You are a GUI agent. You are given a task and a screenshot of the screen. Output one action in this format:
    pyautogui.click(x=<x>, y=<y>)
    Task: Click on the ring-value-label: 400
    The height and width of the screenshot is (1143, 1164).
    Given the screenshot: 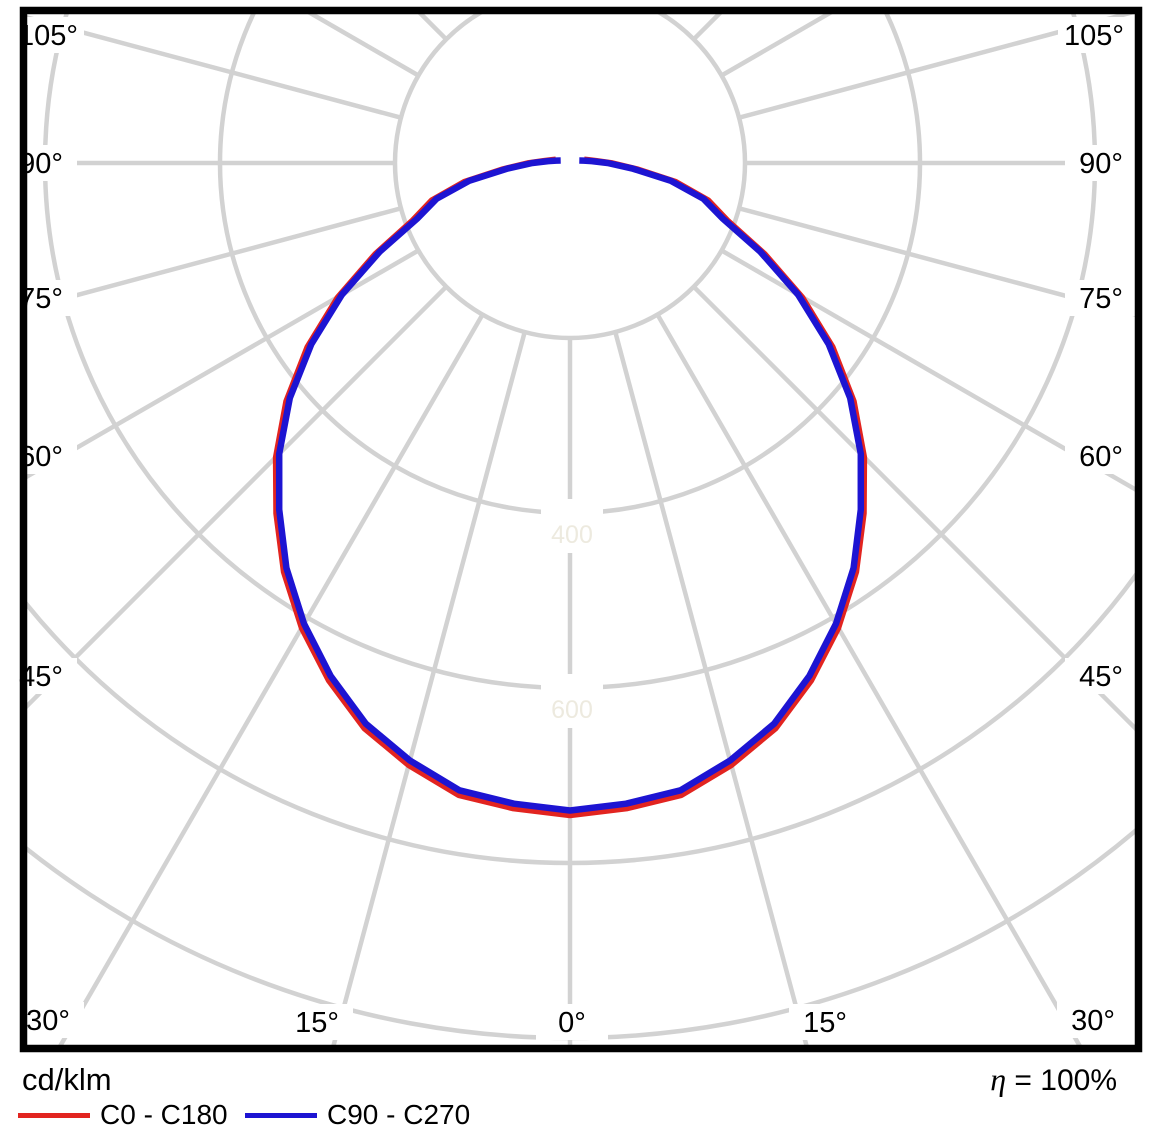 What is the action you would take?
    pyautogui.click(x=572, y=535)
    